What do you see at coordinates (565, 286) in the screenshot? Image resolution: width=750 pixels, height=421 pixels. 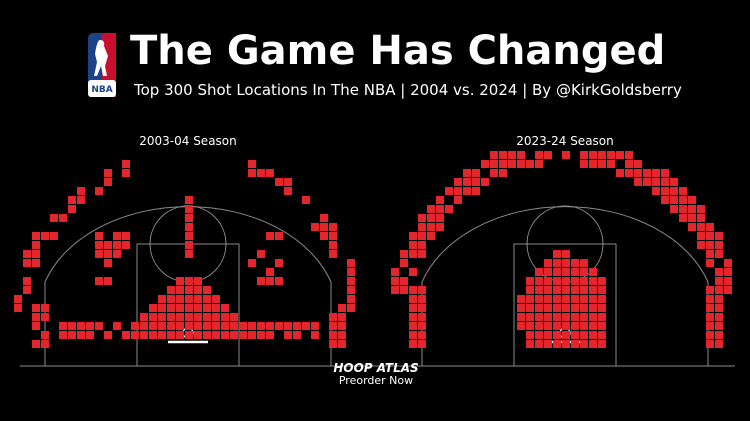 I see `three-point-line` at bounding box center [565, 286].